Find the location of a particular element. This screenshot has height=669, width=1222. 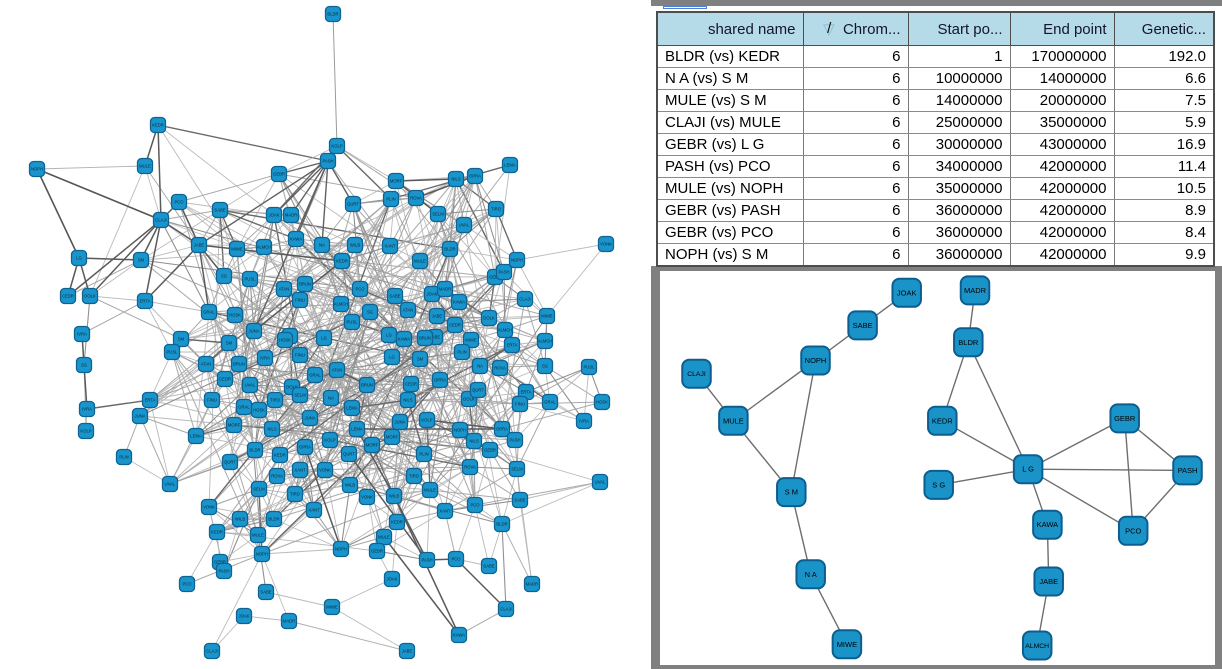

svg-text: GRAL is located at coordinates (550, 402).